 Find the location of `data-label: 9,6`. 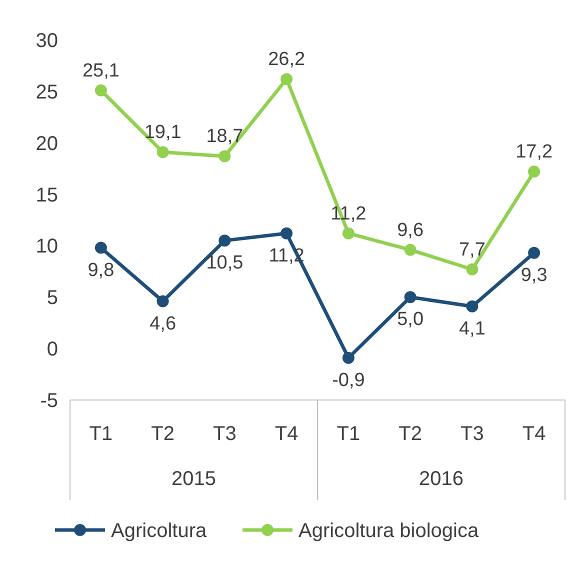

data-label: 9,6 is located at coordinates (410, 230).